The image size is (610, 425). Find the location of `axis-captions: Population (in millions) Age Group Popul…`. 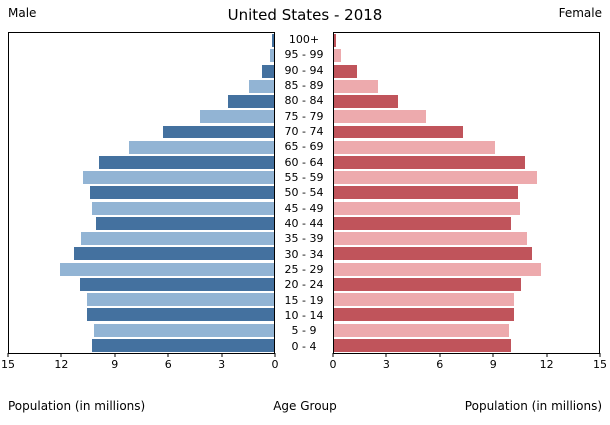

axis-captions: Population (in millions) Age Group Popul… is located at coordinates (305, 406).